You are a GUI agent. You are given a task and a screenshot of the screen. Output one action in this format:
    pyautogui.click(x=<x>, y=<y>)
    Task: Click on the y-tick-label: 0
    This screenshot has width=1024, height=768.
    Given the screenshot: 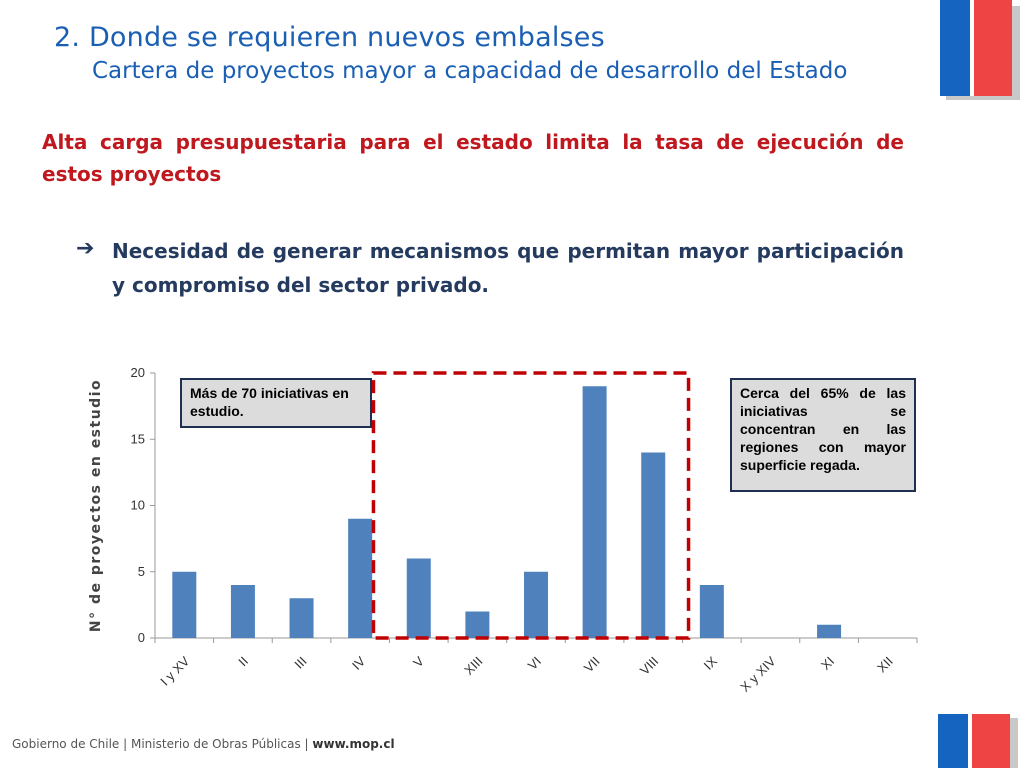 What is the action you would take?
    pyautogui.click(x=141, y=637)
    